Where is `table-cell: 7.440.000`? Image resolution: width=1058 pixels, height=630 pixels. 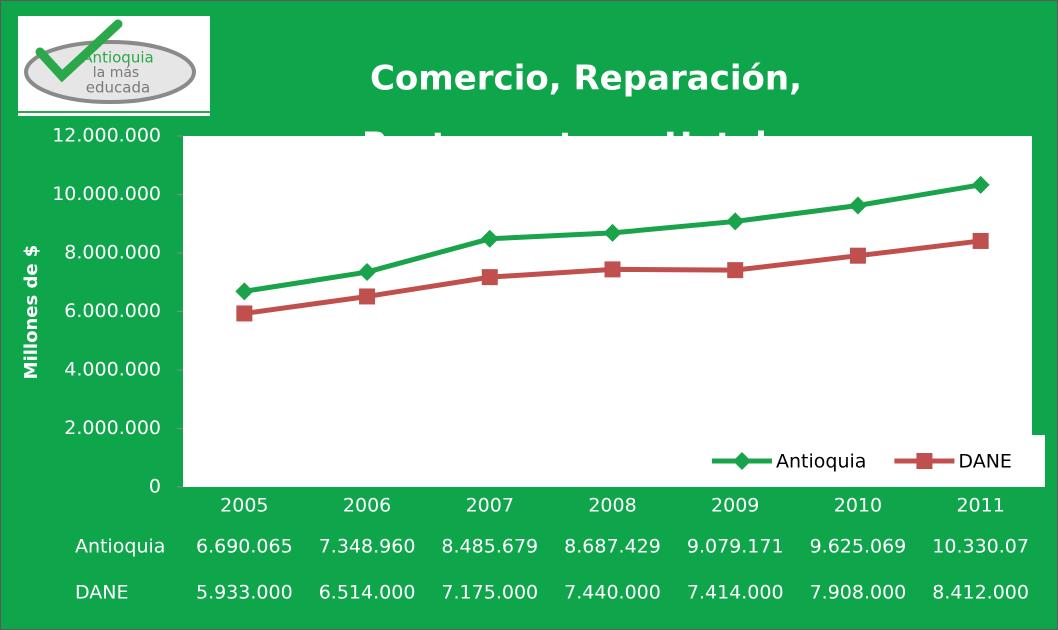
table-cell: 7.440.000 is located at coordinates (612, 593).